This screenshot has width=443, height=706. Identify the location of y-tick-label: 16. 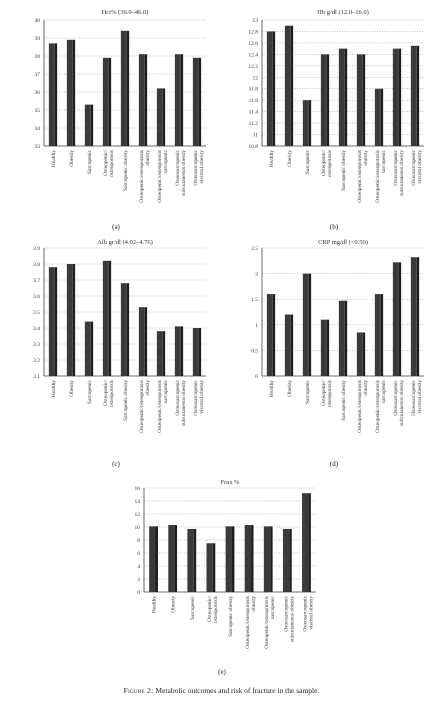
(138, 489).